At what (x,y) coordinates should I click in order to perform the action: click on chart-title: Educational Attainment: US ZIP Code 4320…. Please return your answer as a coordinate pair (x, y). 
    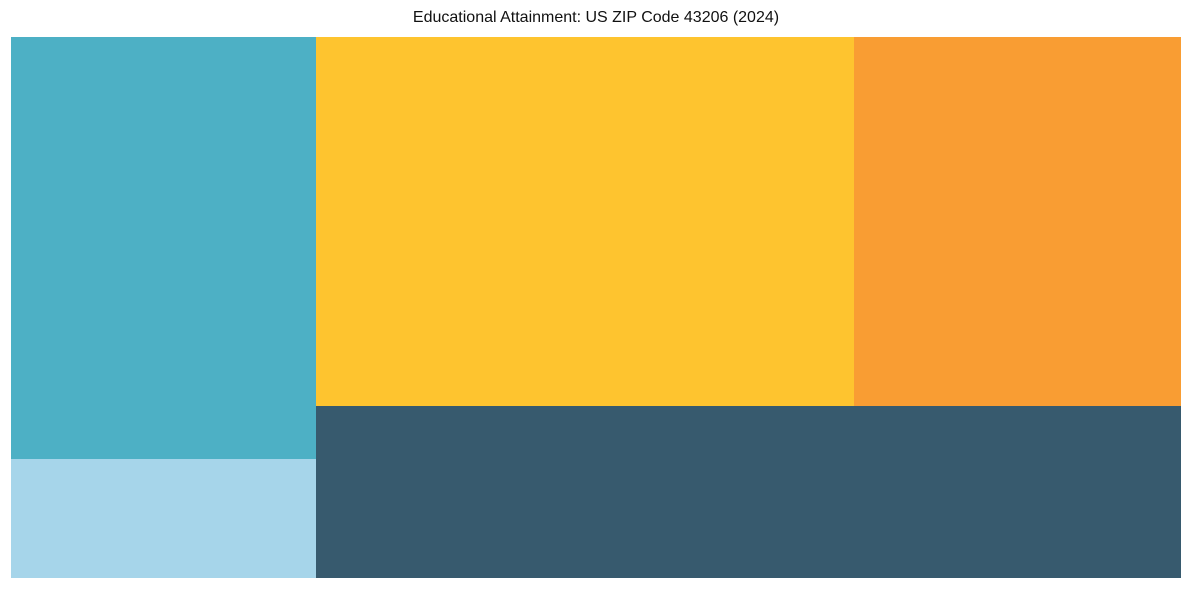
    Looking at the image, I should click on (596, 17).